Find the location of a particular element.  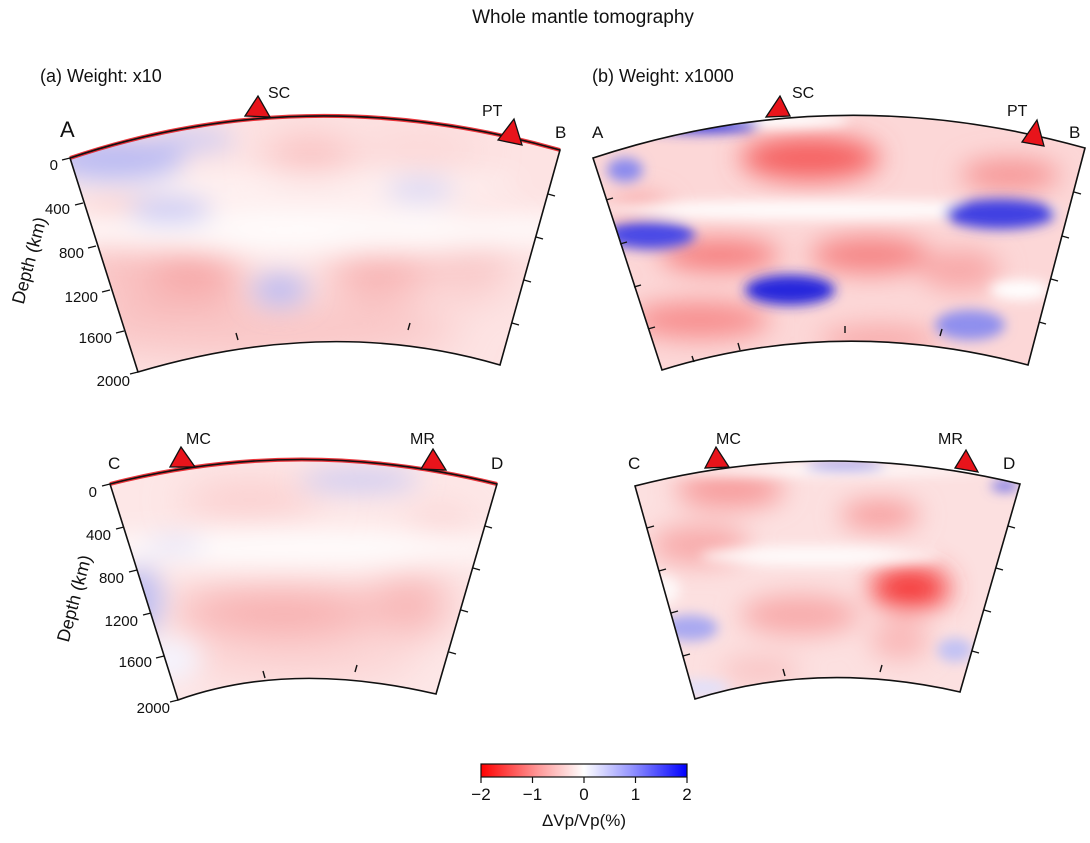

colorbar-tick-label: −1 is located at coordinates (532, 794).